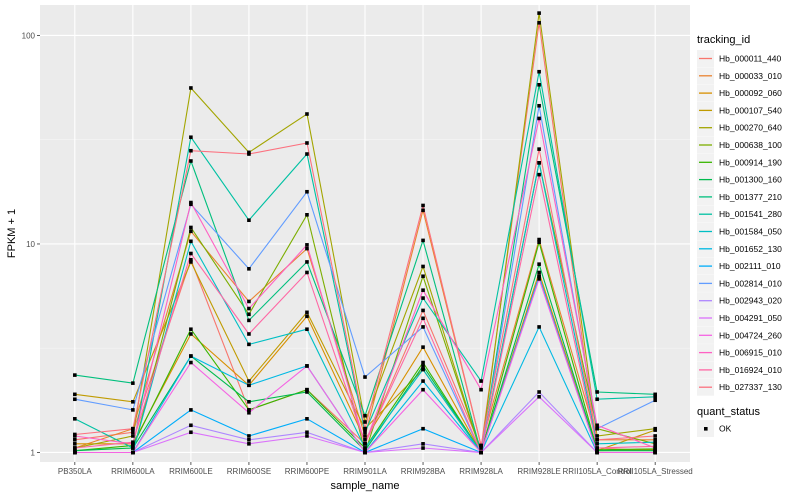 The image size is (800, 500). What do you see at coordinates (307, 471) in the screenshot?
I see `x-tick-label: RRIM600PE` at bounding box center [307, 471].